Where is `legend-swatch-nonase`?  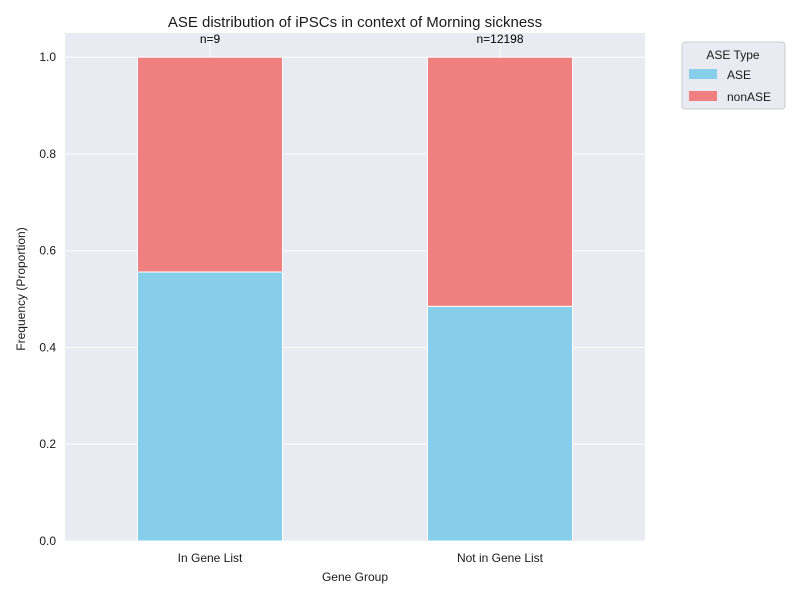
legend-swatch-nonase is located at coordinates (703, 96).